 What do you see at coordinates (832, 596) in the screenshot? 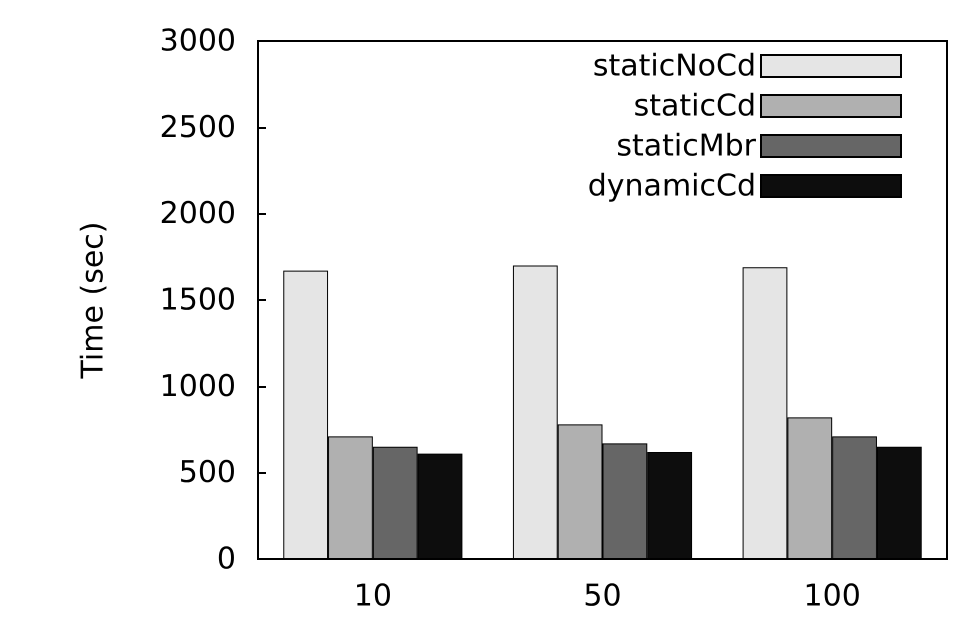
I see `x-tick-label: 100` at bounding box center [832, 596].